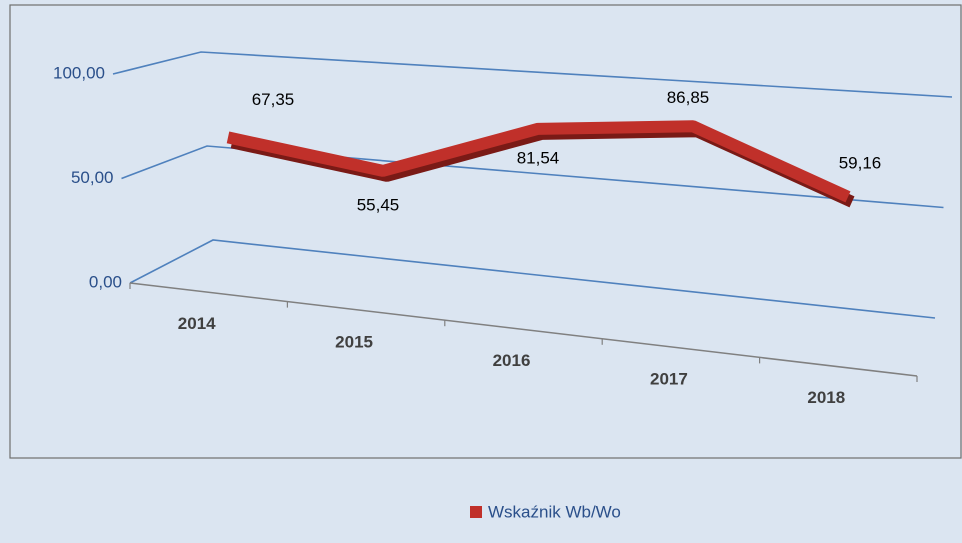 The width and height of the screenshot is (962, 543). What do you see at coordinates (512, 360) in the screenshot?
I see `x-tick-label: 2016` at bounding box center [512, 360].